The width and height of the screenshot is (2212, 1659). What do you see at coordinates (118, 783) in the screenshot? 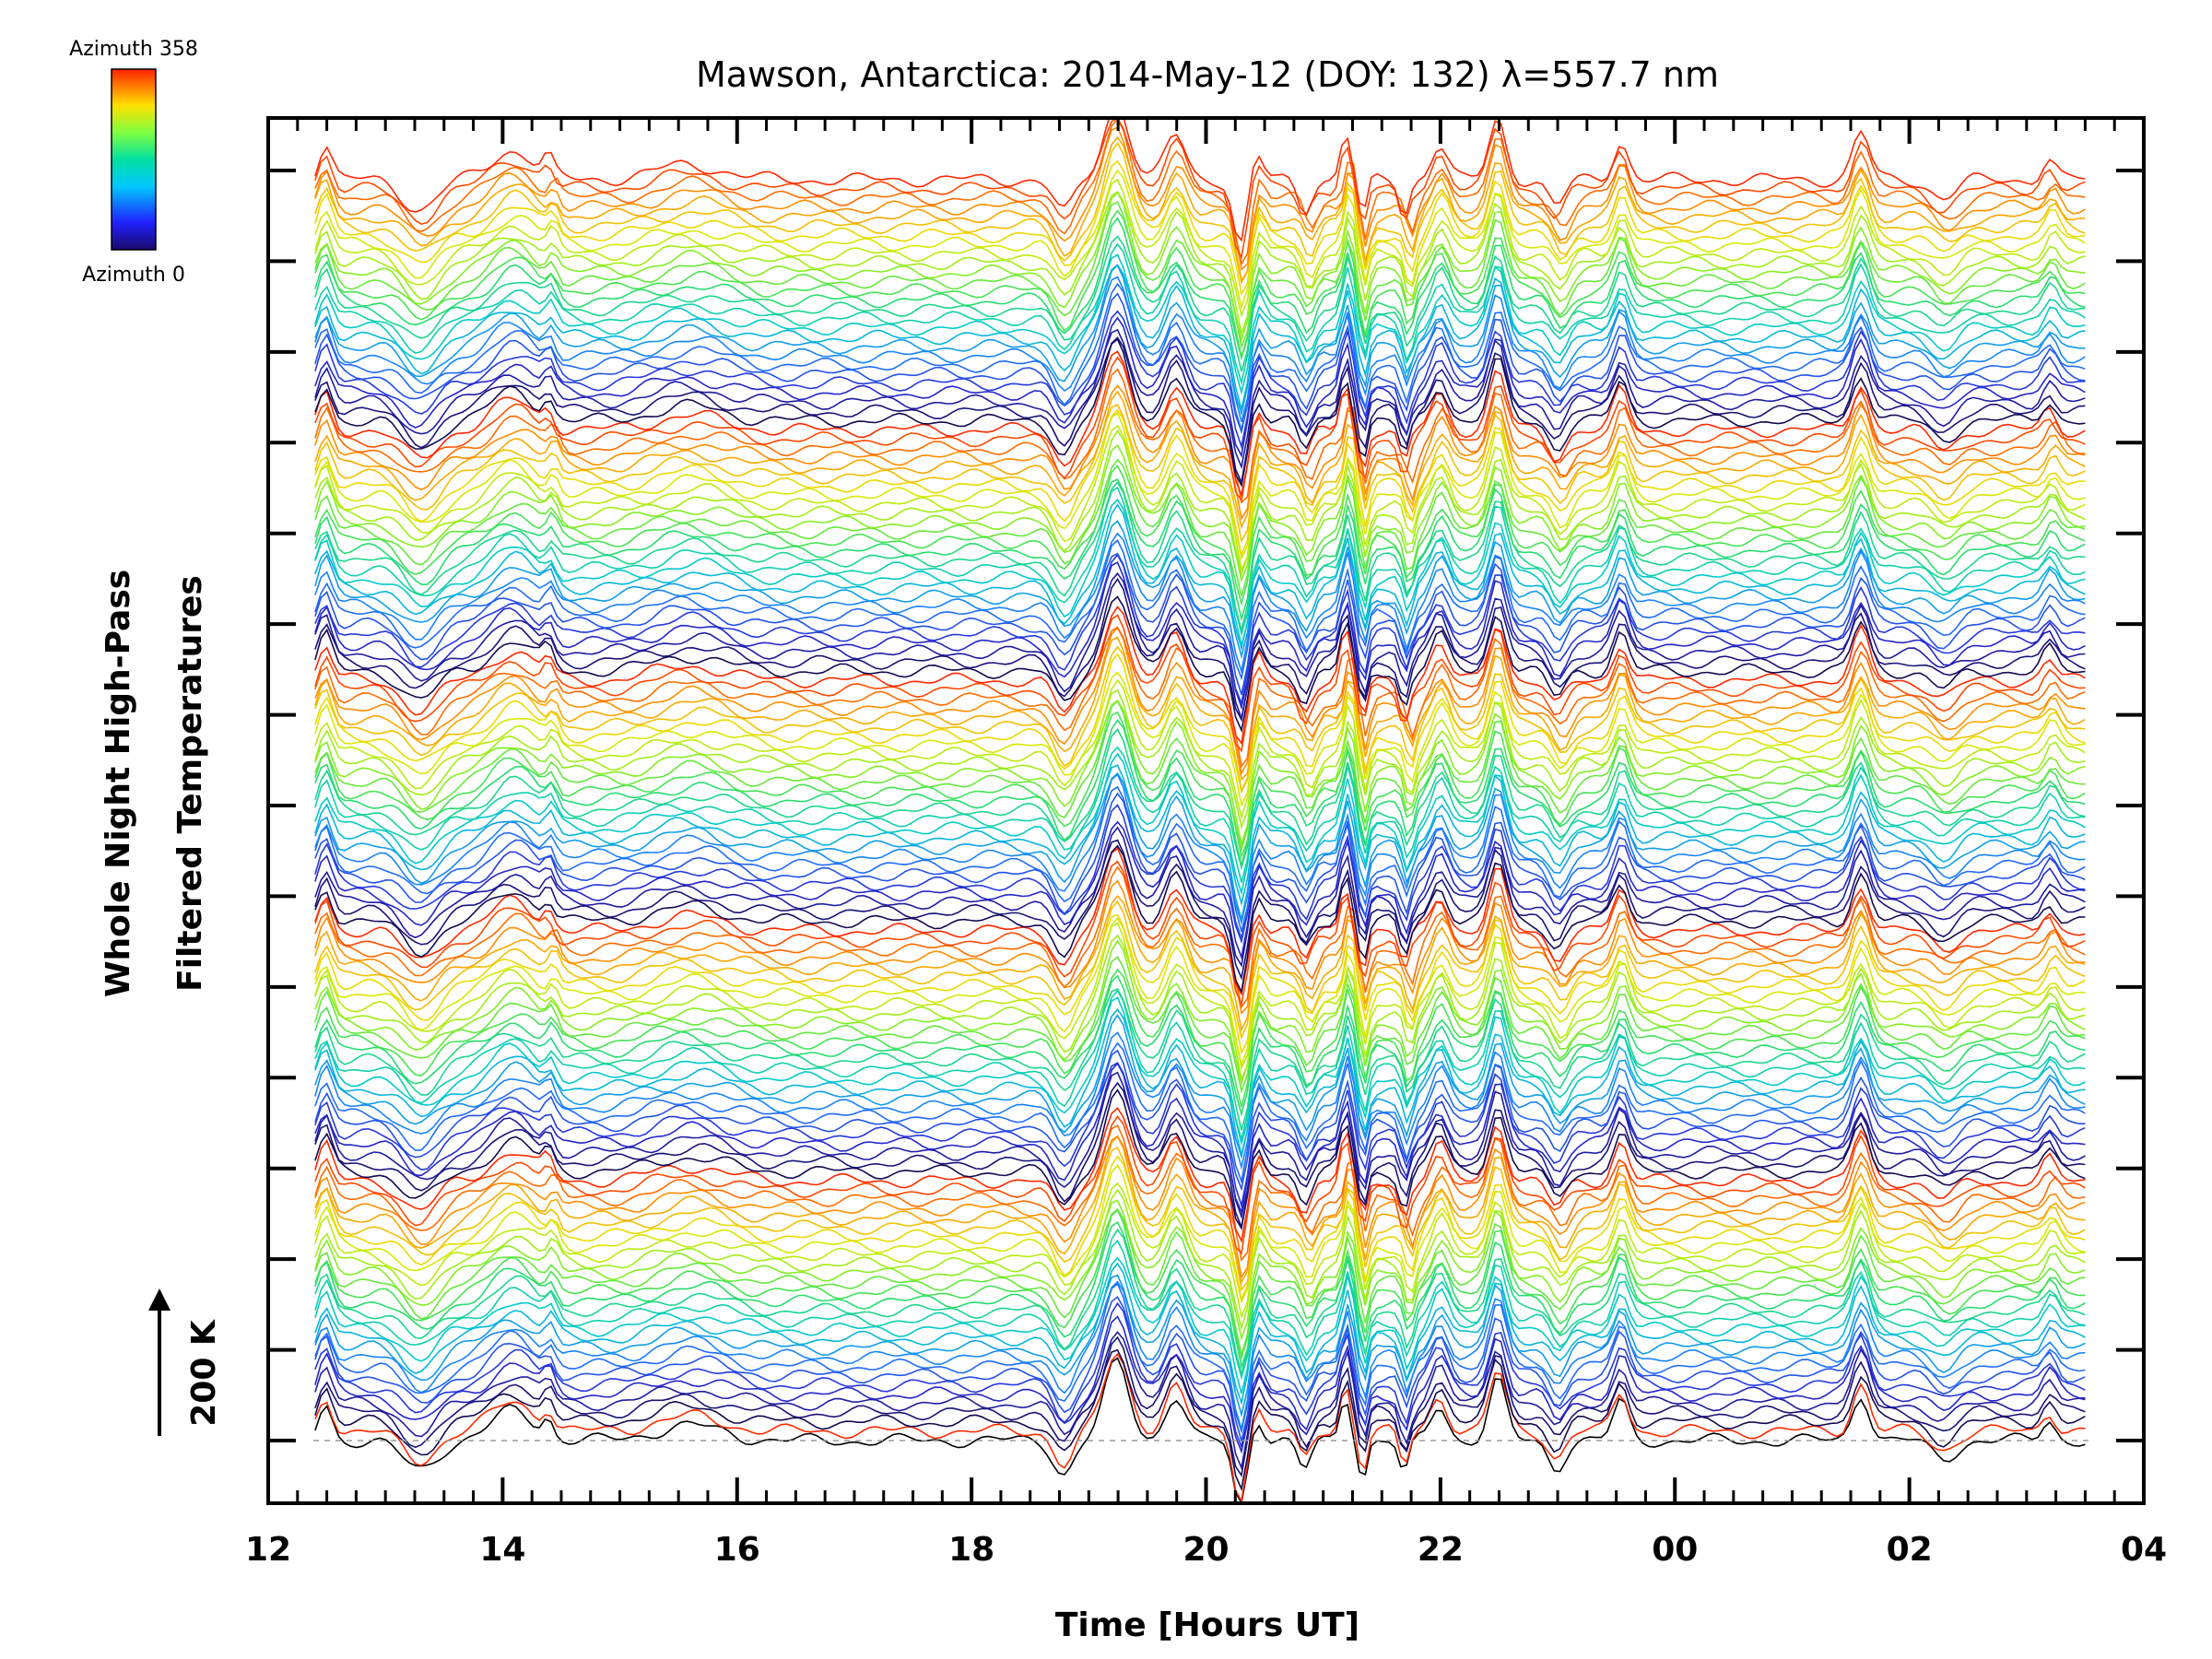
I see `y-axis-label-line1: Whole Night High-Pass` at bounding box center [118, 783].